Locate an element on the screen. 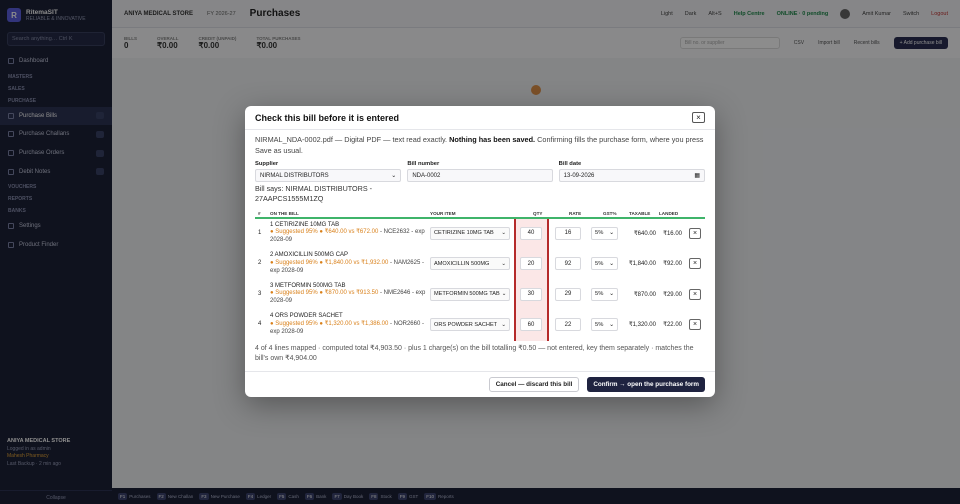 The height and width of the screenshot is (504, 960). sidebar-item-reports: REPORTS is located at coordinates (56, 199).